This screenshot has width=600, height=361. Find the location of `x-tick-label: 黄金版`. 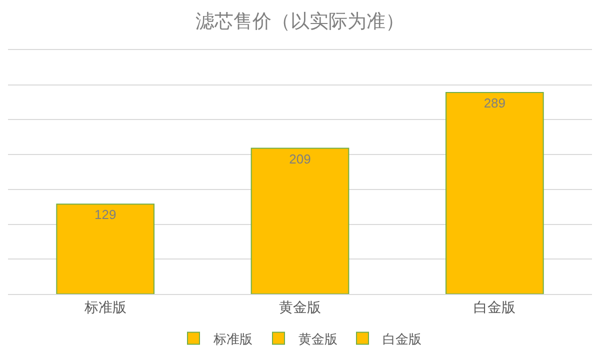

x-tick-label: 黄金版 is located at coordinates (300, 306).